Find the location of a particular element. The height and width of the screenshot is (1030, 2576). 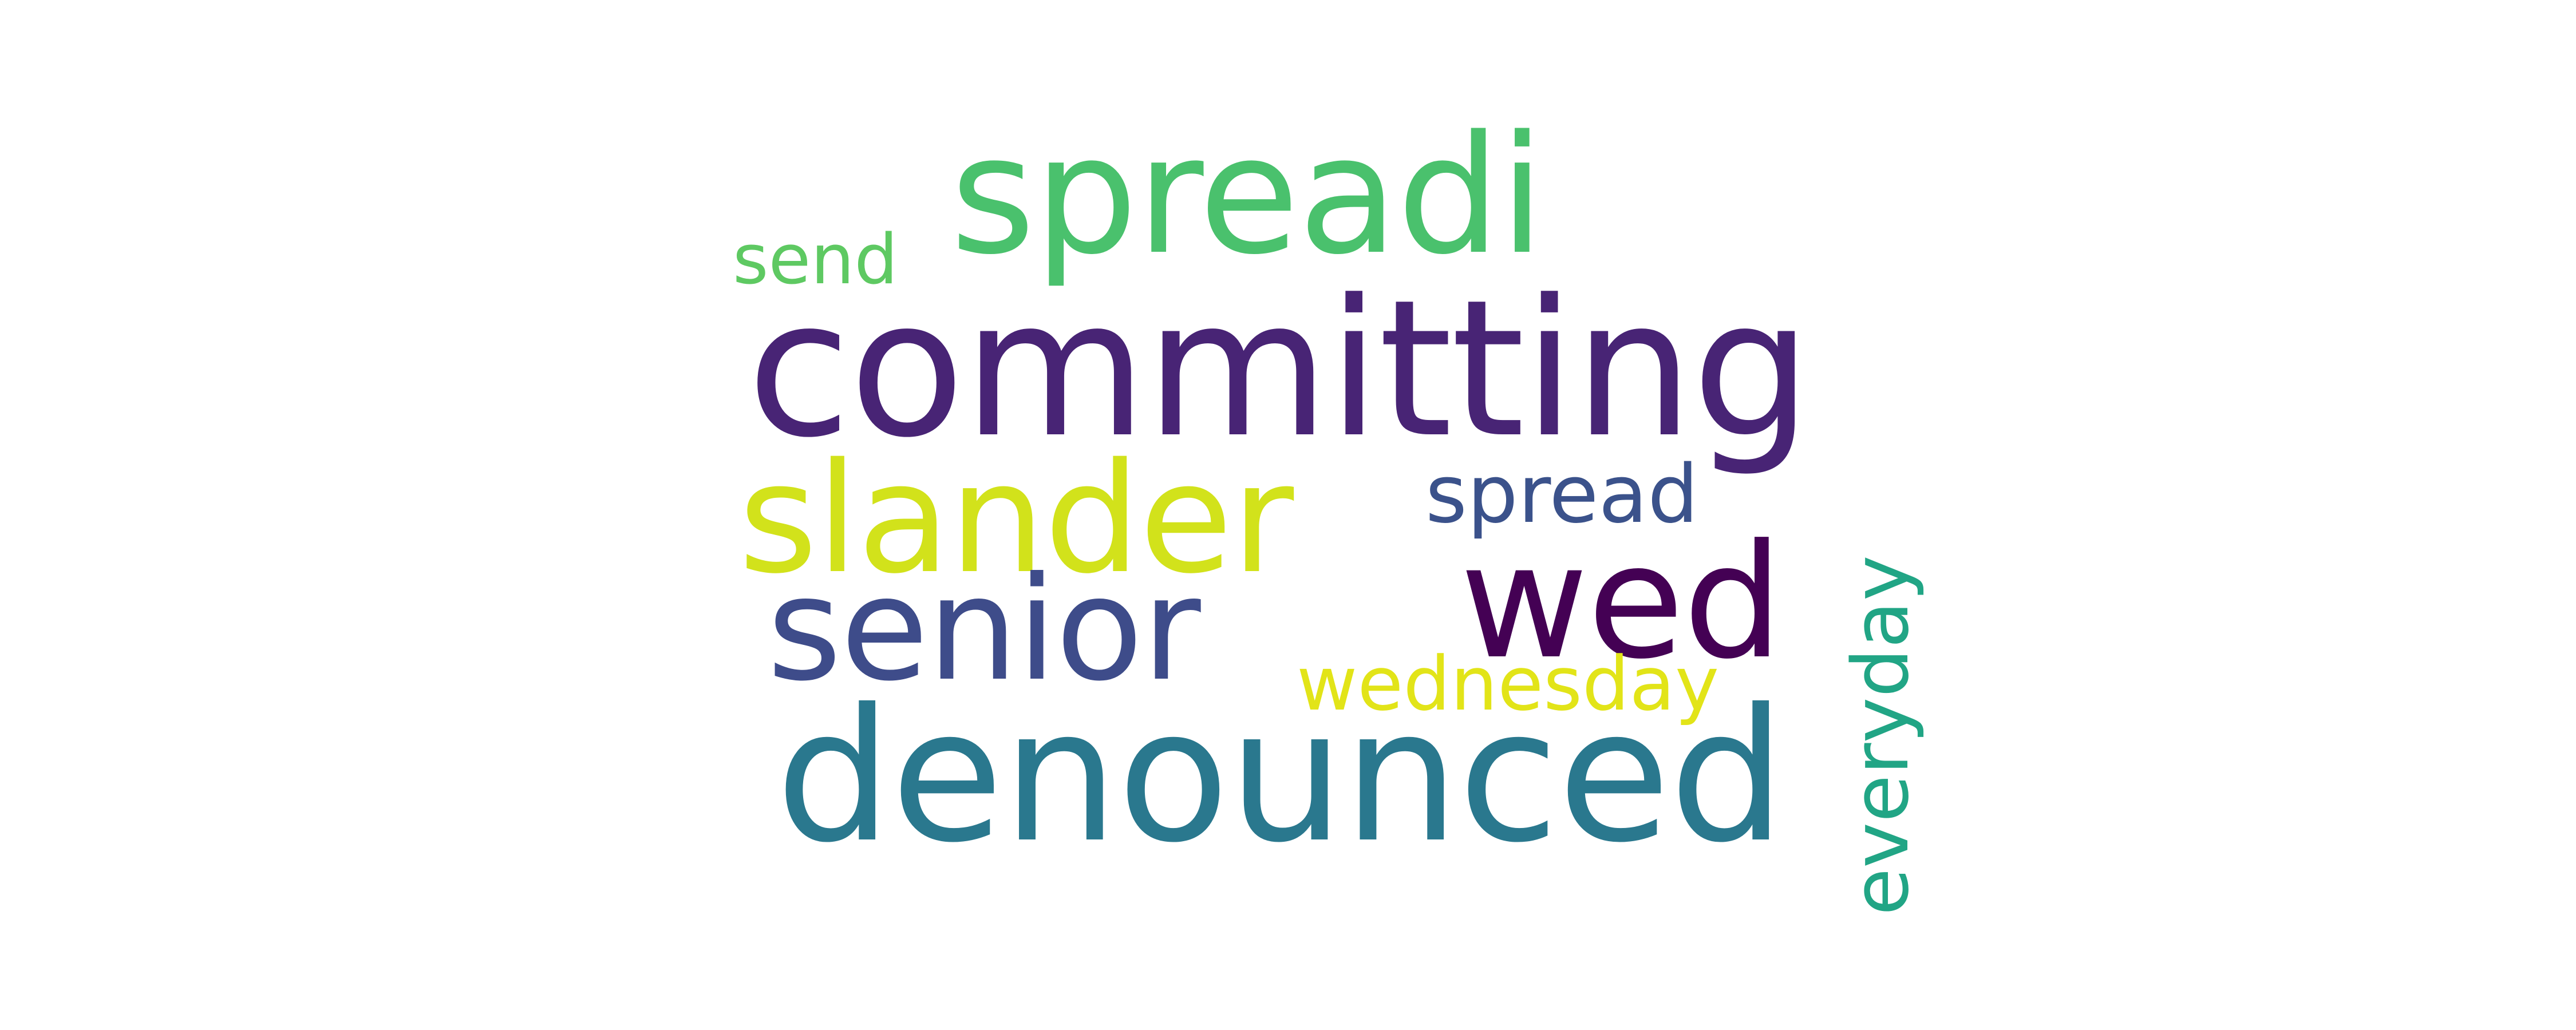

word-senior: senior is located at coordinates (984, 629).